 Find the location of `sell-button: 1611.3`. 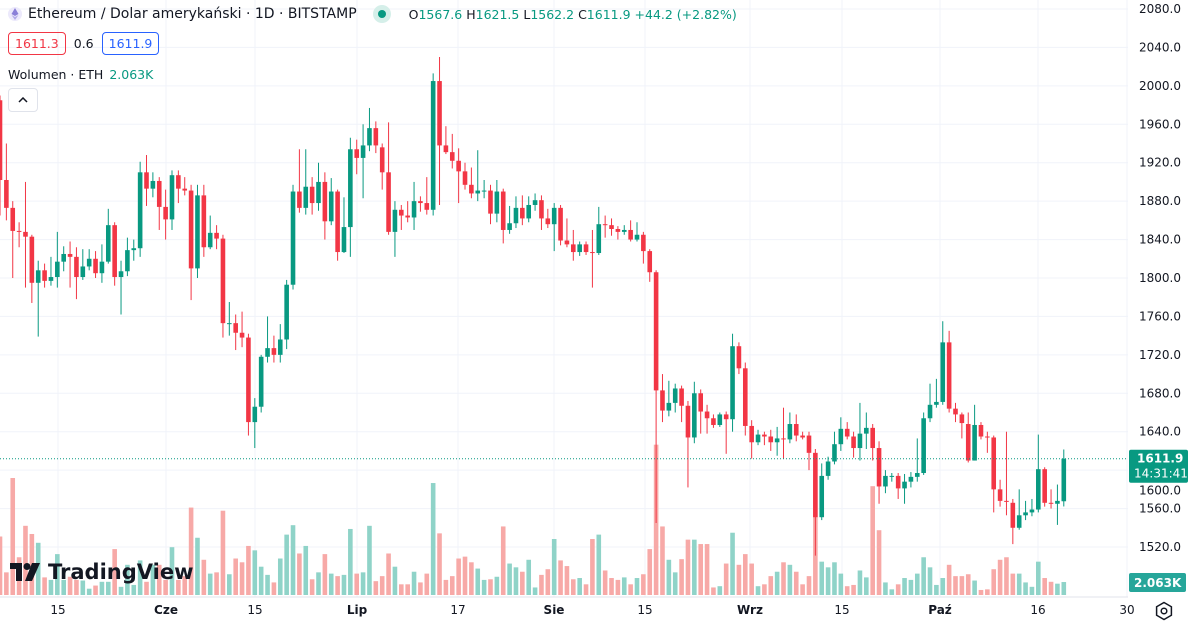

sell-button: 1611.3 is located at coordinates (37, 43).